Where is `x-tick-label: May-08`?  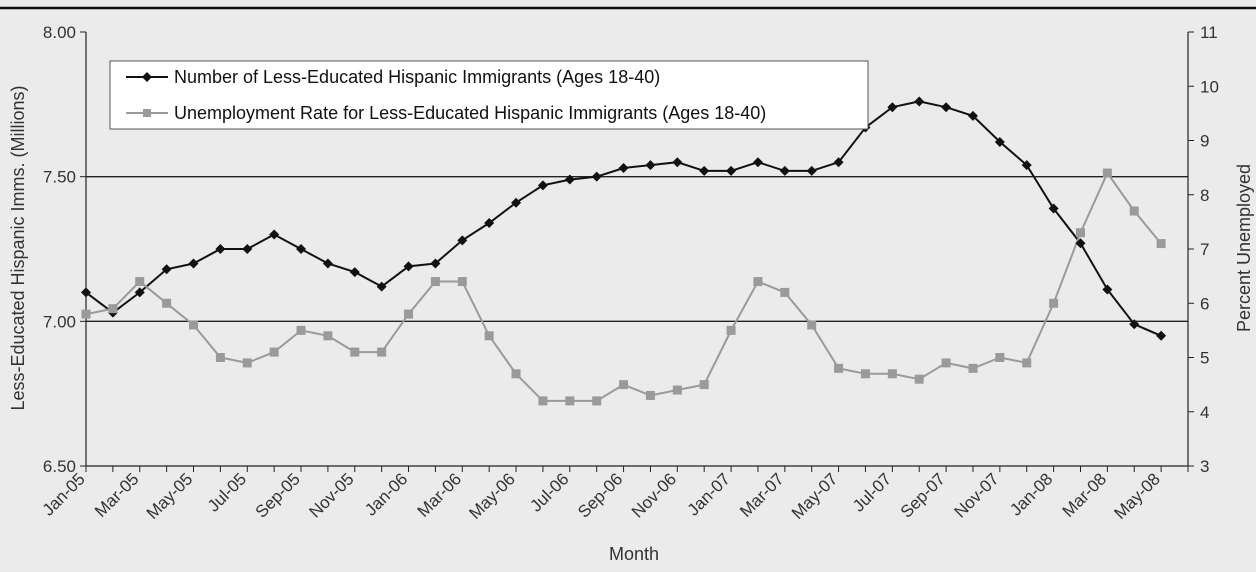 x-tick-label: May-08 is located at coordinates (1137, 496).